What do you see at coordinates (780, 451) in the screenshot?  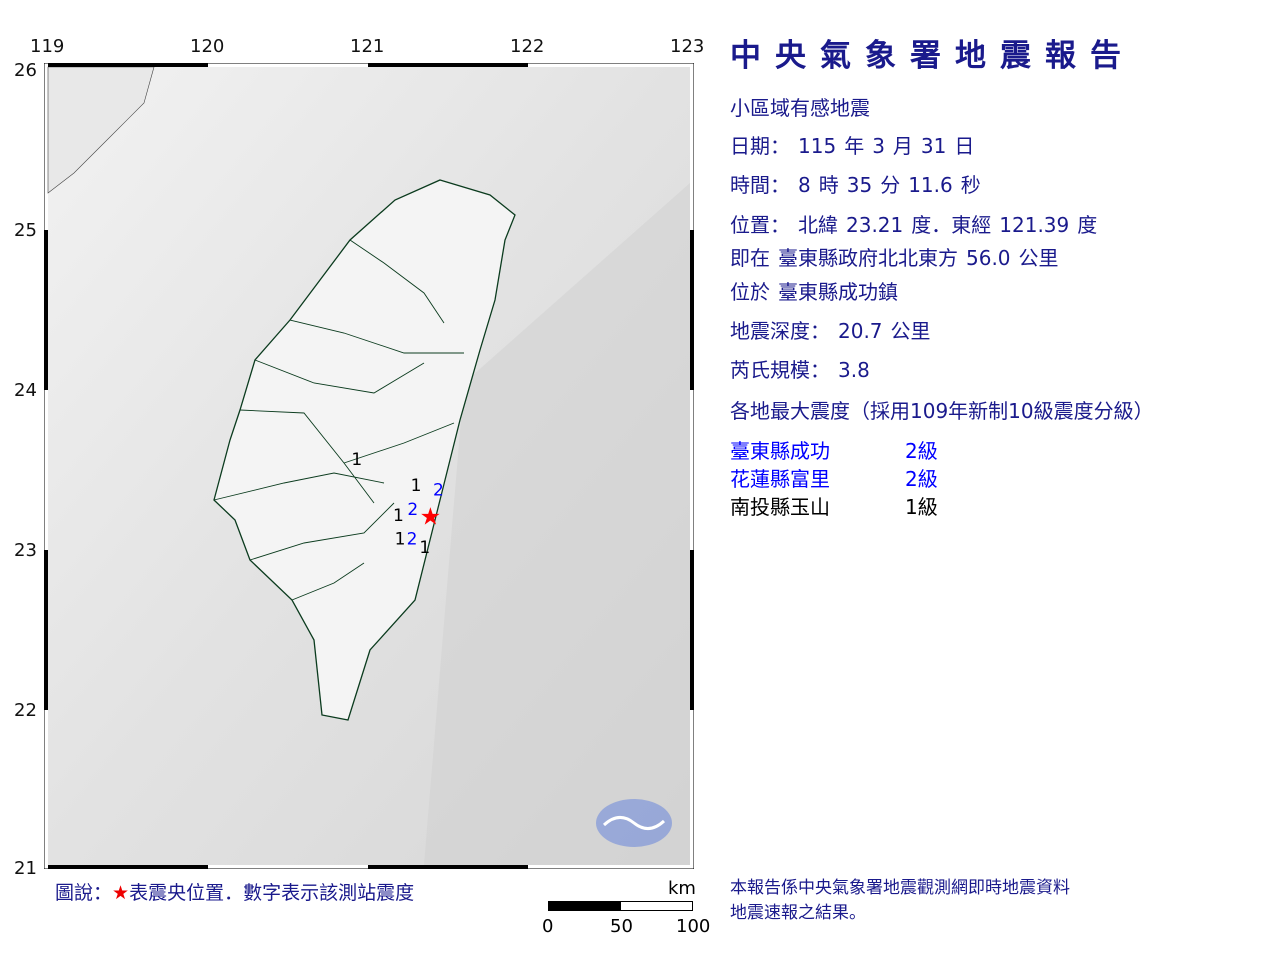 I see `station-name: 臺東縣成功` at bounding box center [780, 451].